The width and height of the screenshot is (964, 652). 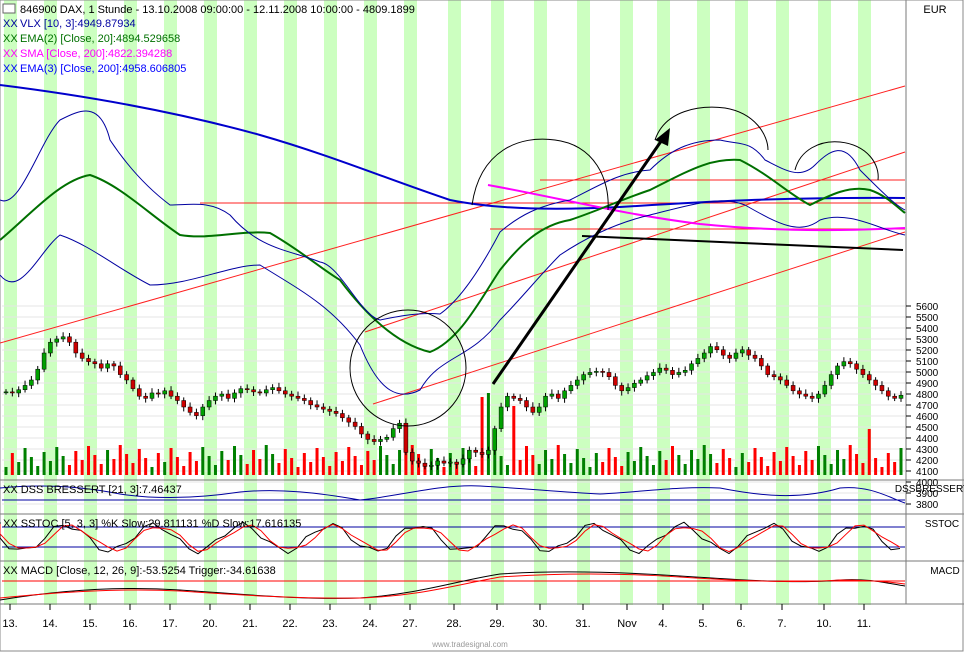 I want to click on x-tick-label: 15., so click(x=89, y=624).